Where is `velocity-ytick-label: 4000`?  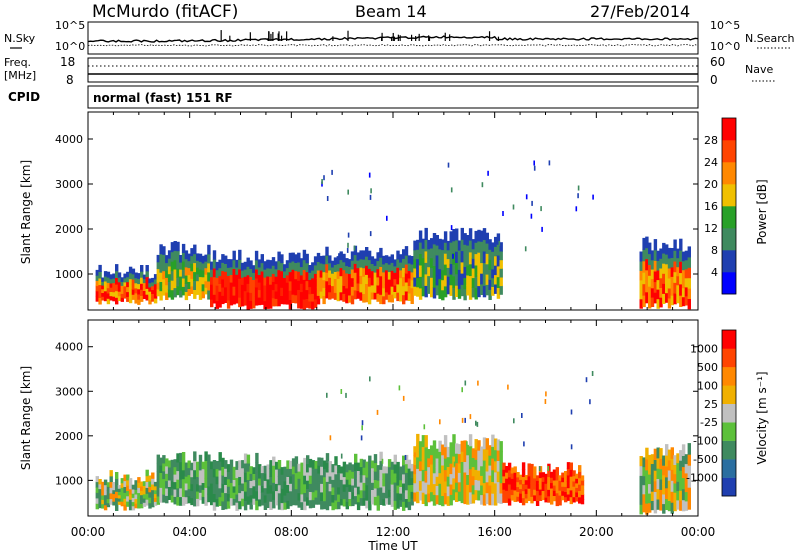 velocity-ytick-label: 4000 is located at coordinates (69, 347).